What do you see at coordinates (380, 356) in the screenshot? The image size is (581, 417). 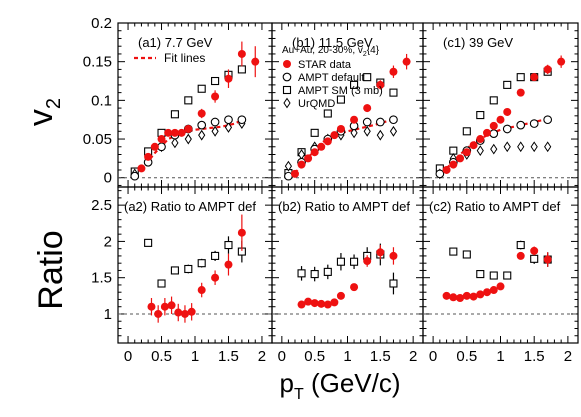 I see `x-tick-label: 1.5` at bounding box center [380, 356].